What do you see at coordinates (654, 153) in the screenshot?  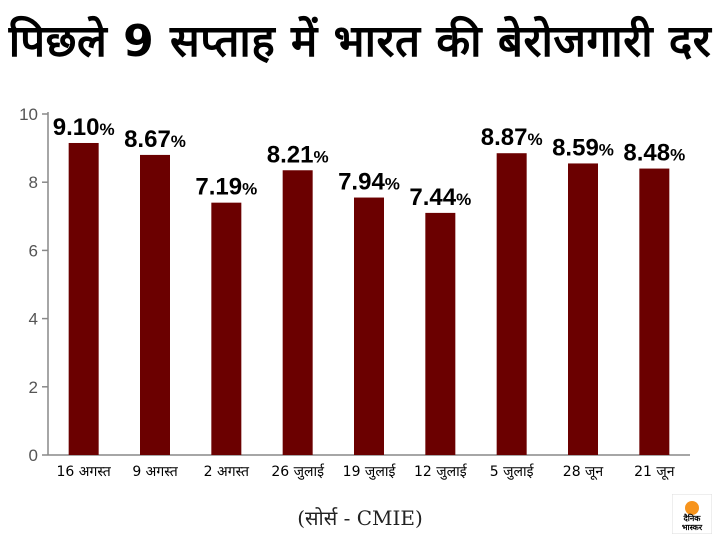 I see `bar-value-label: 8.48%` at bounding box center [654, 153].